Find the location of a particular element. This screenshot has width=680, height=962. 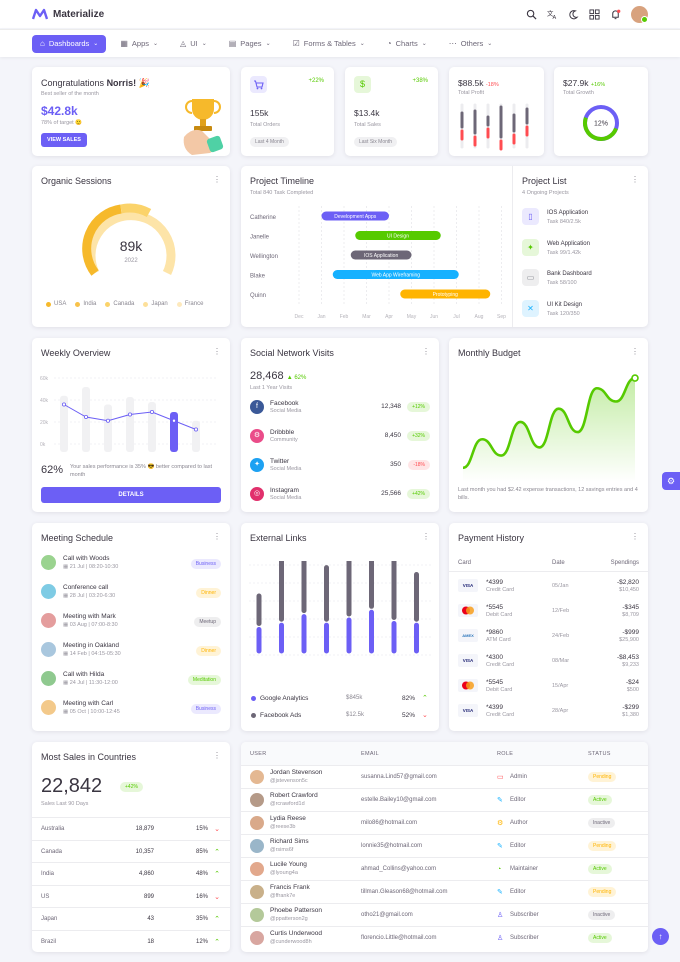

table-row: US 899 16% ⌄ is located at coordinates (131, 896).